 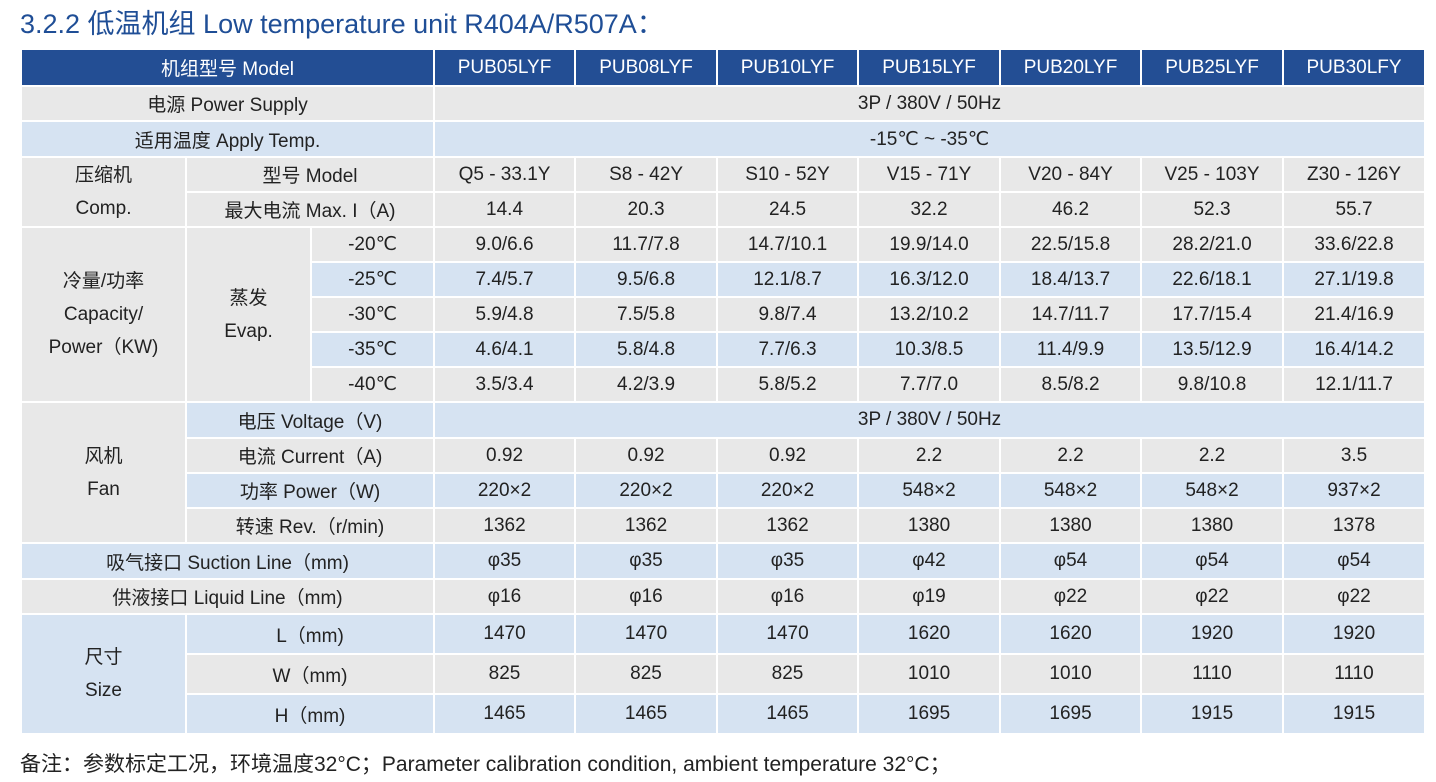 I want to click on capacity-group-label: 冷量/功率 Capacity/ Power（KW), so click(x=103, y=314).